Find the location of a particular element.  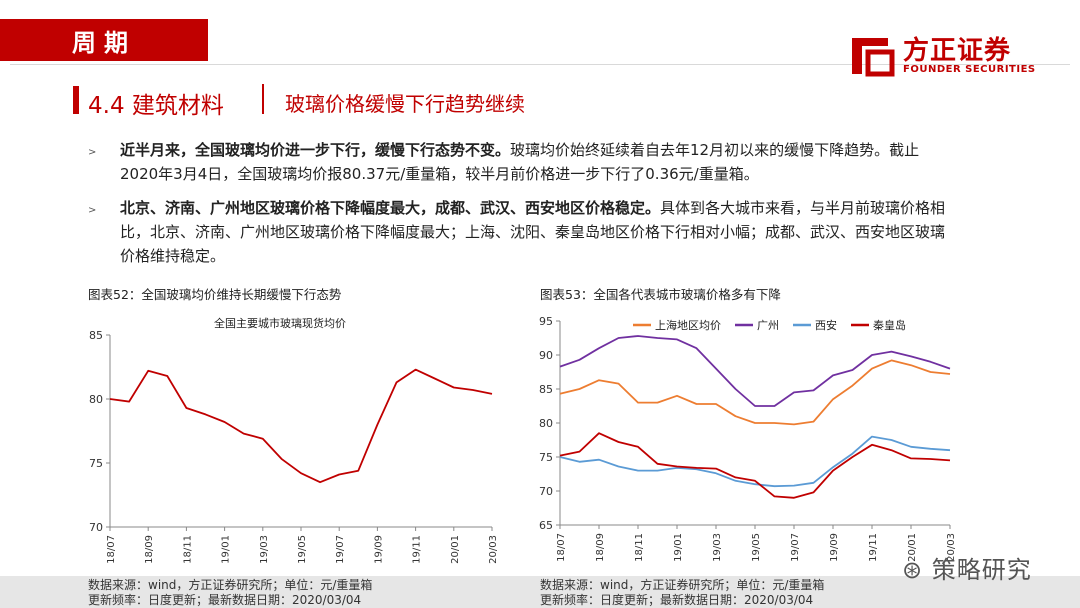

legend-label-3: 西安 is located at coordinates (826, 325).